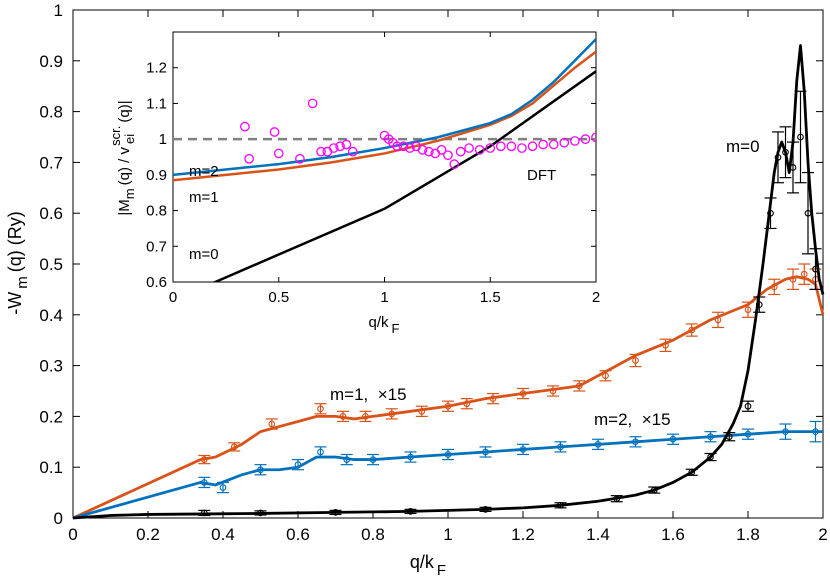  Describe the element at coordinates (51, 315) in the screenshot. I see `main-y-tick-label: 0.4` at that location.